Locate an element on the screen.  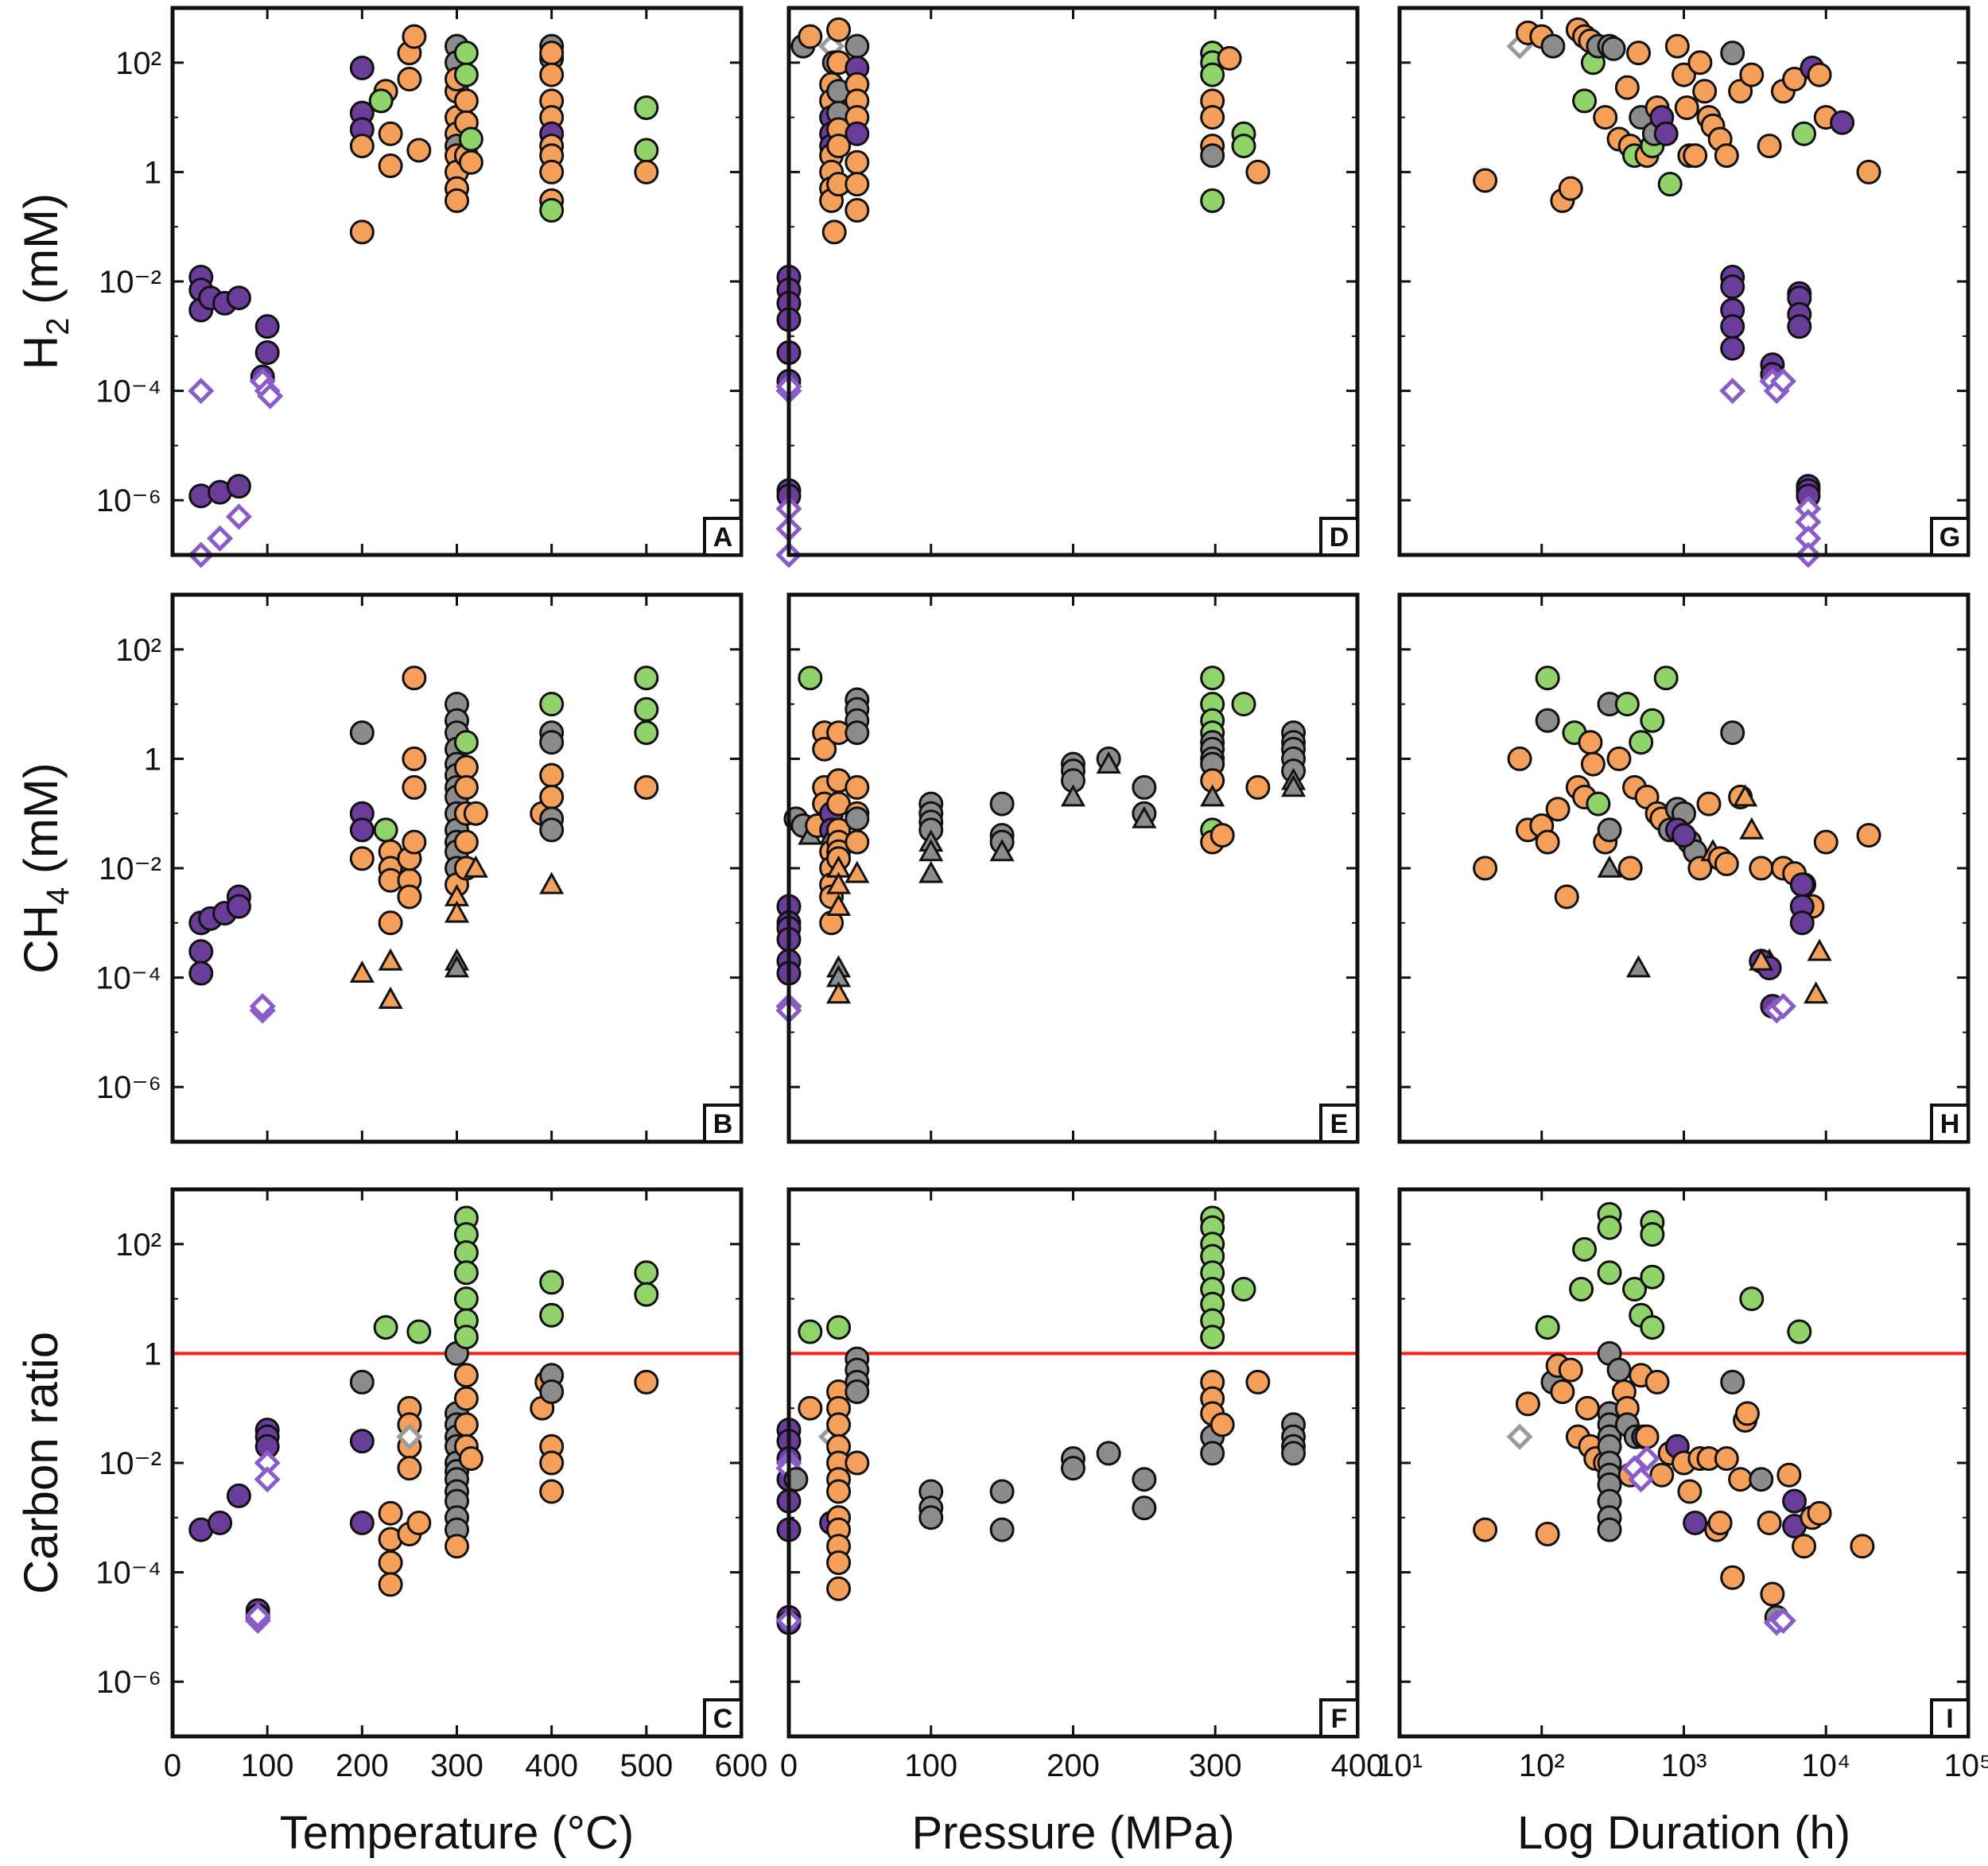
panel-2-0: 10² 1 10⁻² 10⁻⁴ 10⁻⁶ 0 100 200 300 400 500 600 is located at coordinates (431, 1486).